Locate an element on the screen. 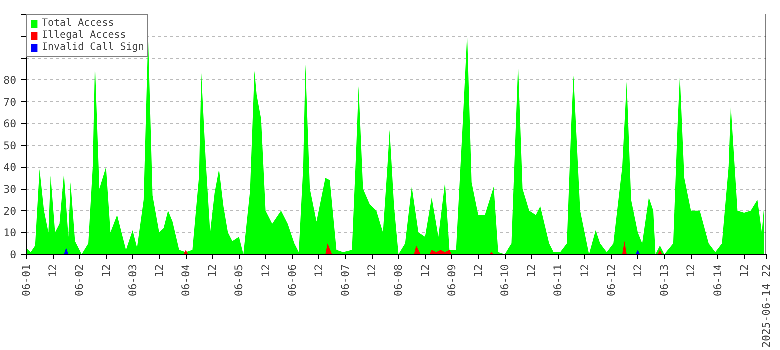 This screenshot has height=350, width=780. x-tick-label: 06-02 is located at coordinates (79, 280).